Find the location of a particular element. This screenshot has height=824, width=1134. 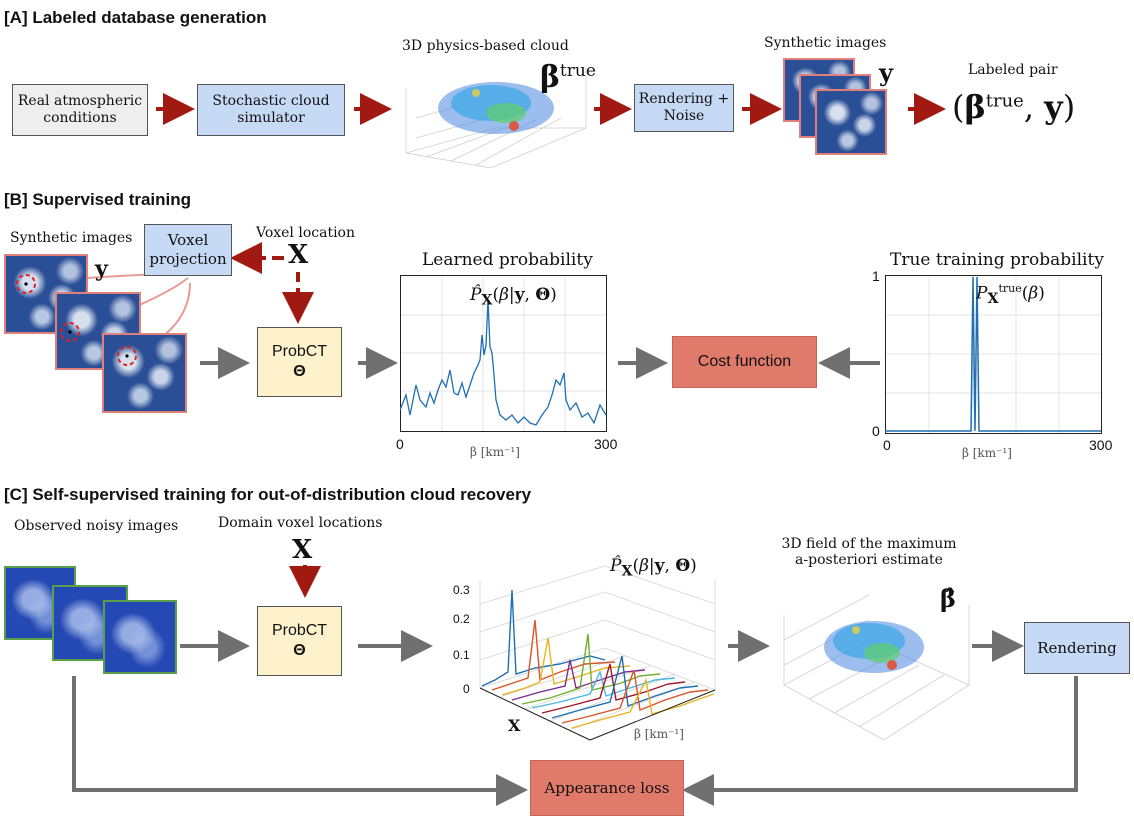

render-noise-box: Rendering + Noise is located at coordinates (684, 108).